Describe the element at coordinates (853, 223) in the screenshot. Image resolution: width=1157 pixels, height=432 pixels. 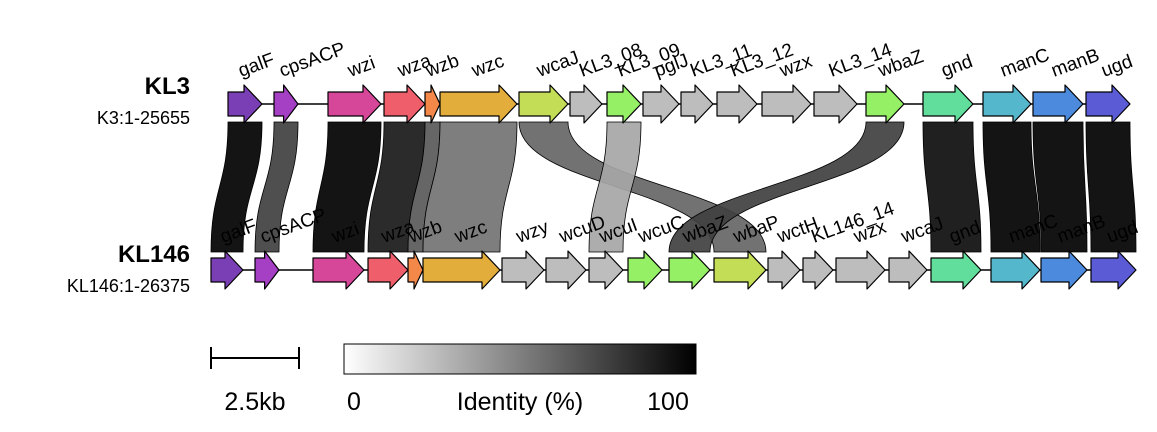
I see `gene-label-kl146-kl146-14: KL146_14` at that location.